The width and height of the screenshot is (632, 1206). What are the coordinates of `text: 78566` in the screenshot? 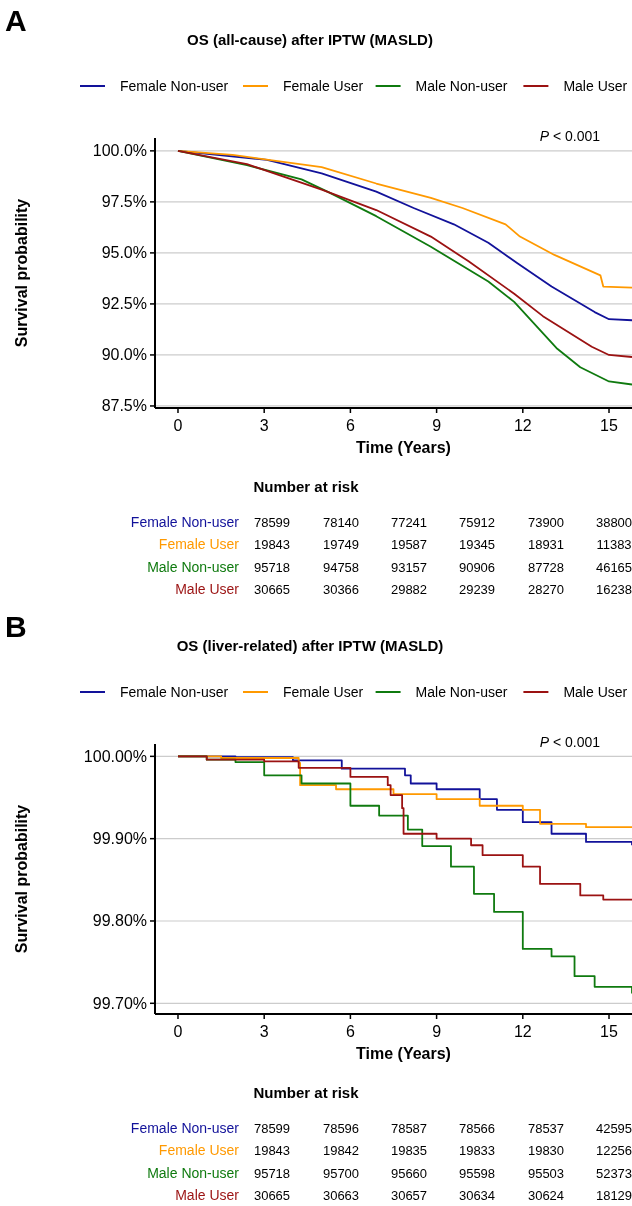 It's located at (477, 1128).